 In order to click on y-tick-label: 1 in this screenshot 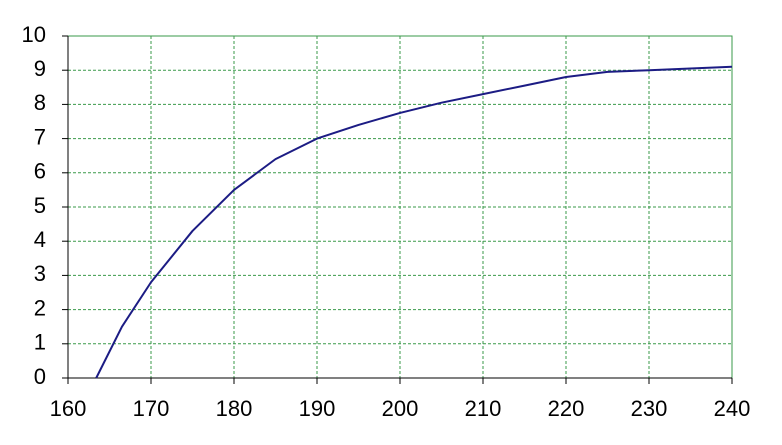, I will do `click(40, 342)`.